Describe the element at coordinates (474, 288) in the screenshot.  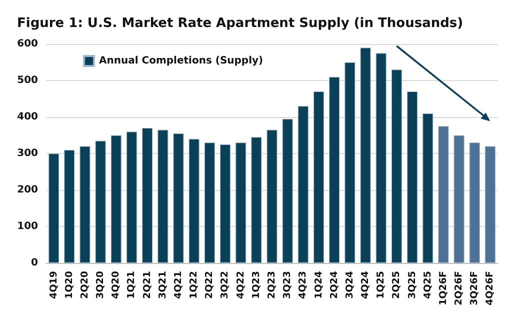
I see `x-tick-label: 3Q26F` at that location.